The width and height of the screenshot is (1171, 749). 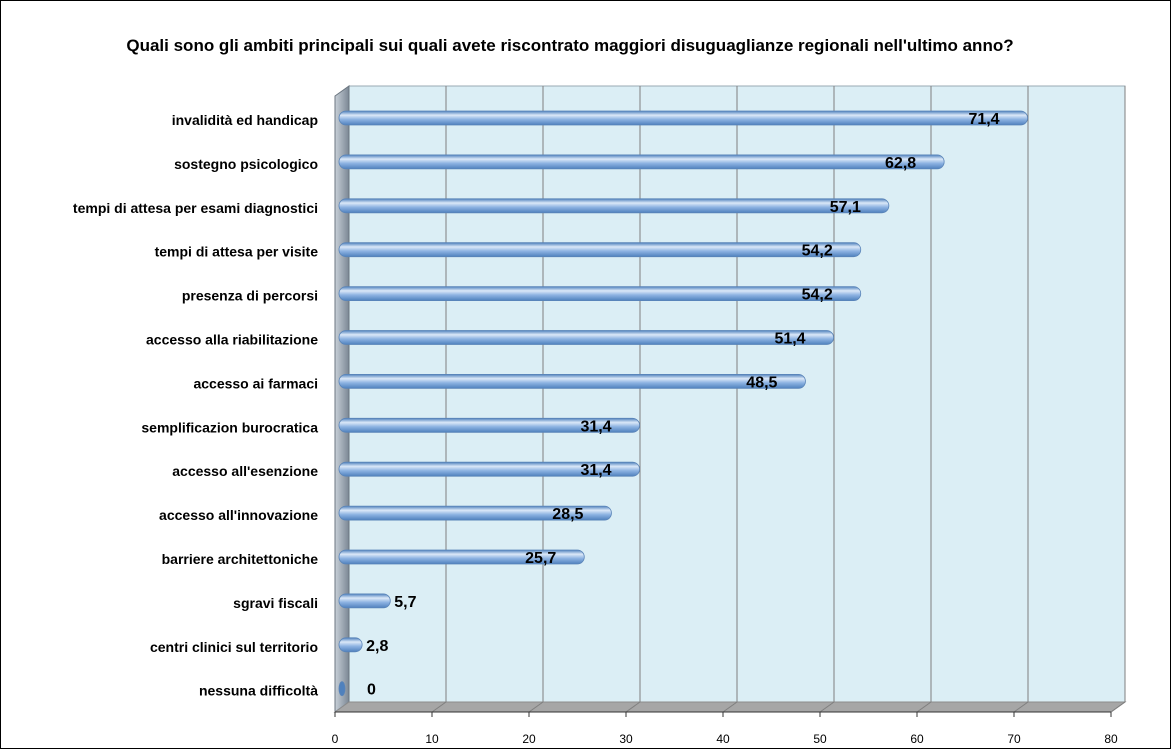 I want to click on category-label: invalidità ed handicap, so click(x=245, y=120).